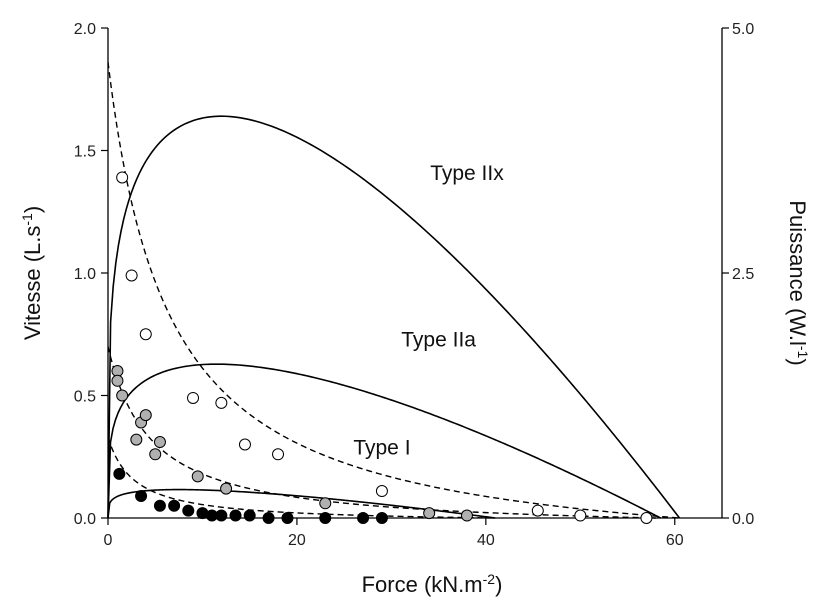 This screenshot has width=816, height=600. What do you see at coordinates (108, 540) in the screenshot?
I see `x-tick-label: 0` at bounding box center [108, 540].